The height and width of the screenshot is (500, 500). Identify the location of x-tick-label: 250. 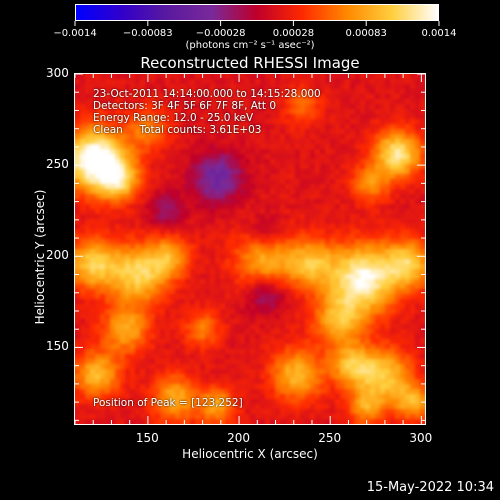
(330, 438).